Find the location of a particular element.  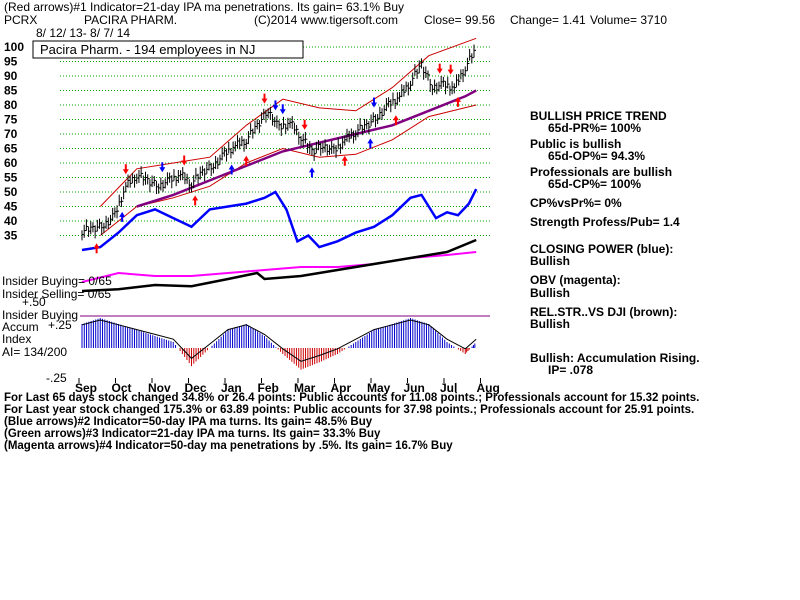

ma50-path is located at coordinates (306, 148).